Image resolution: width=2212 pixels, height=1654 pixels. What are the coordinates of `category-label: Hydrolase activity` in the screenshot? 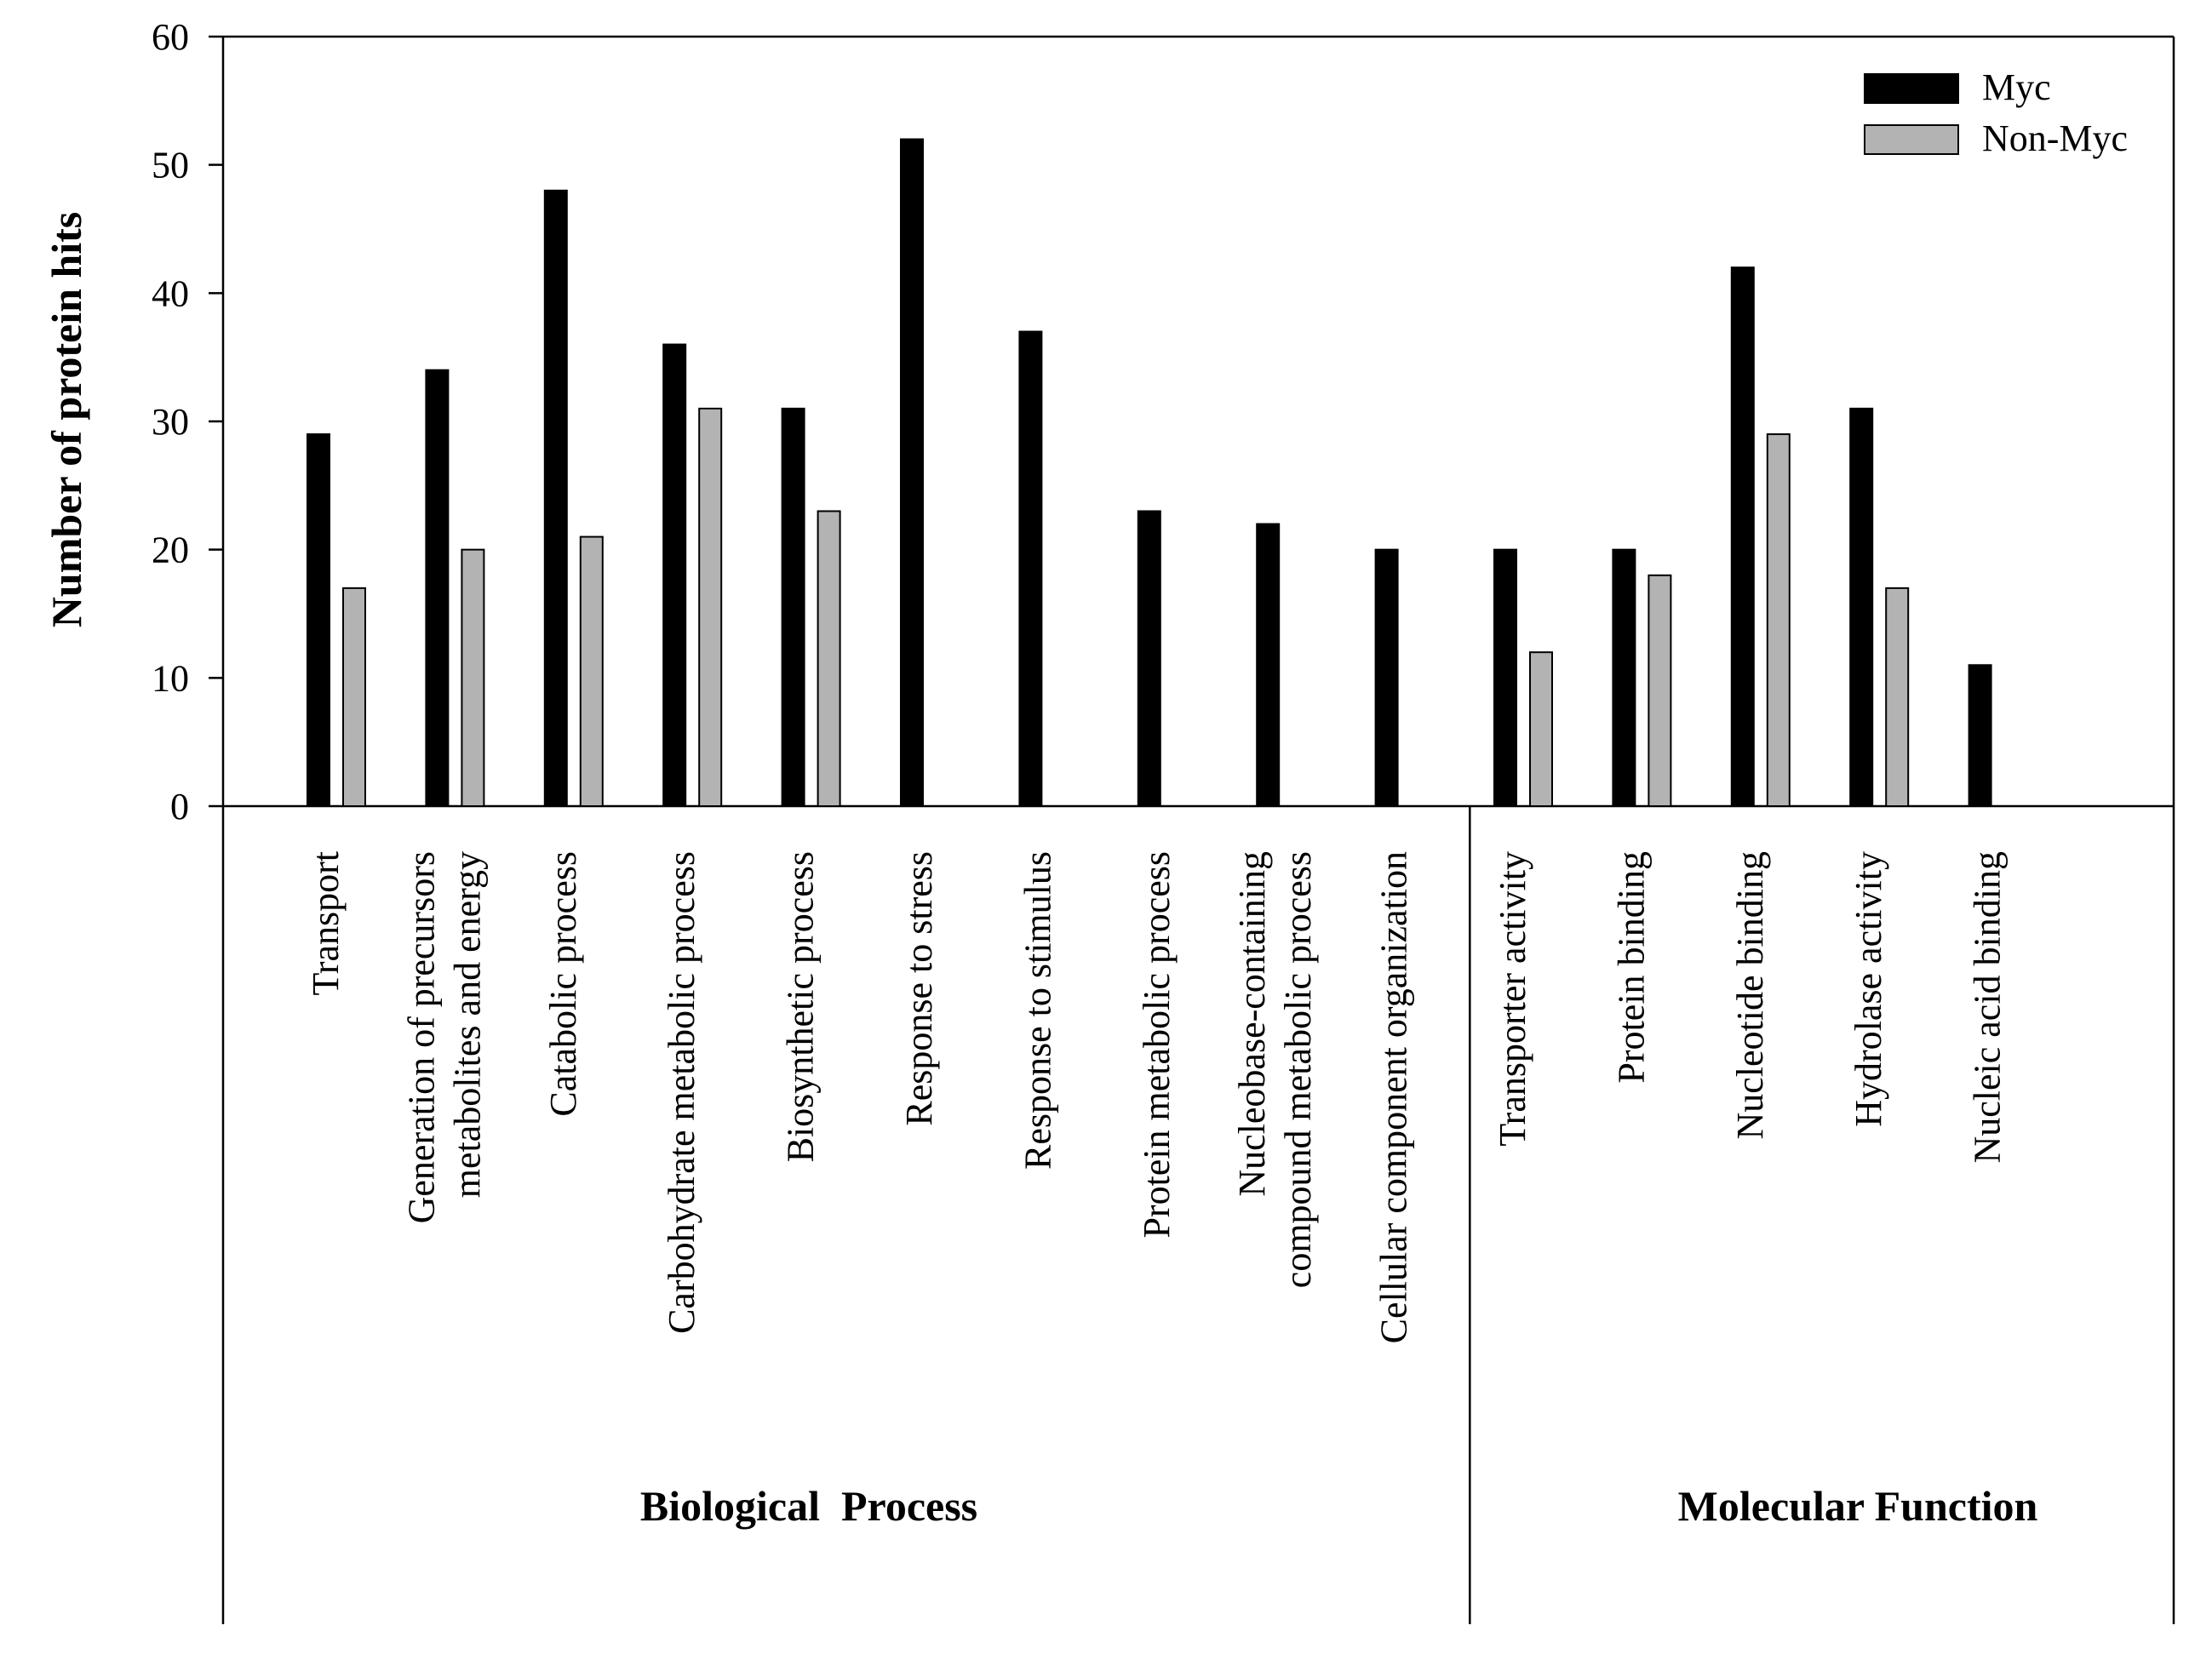 It's located at (1869, 989).